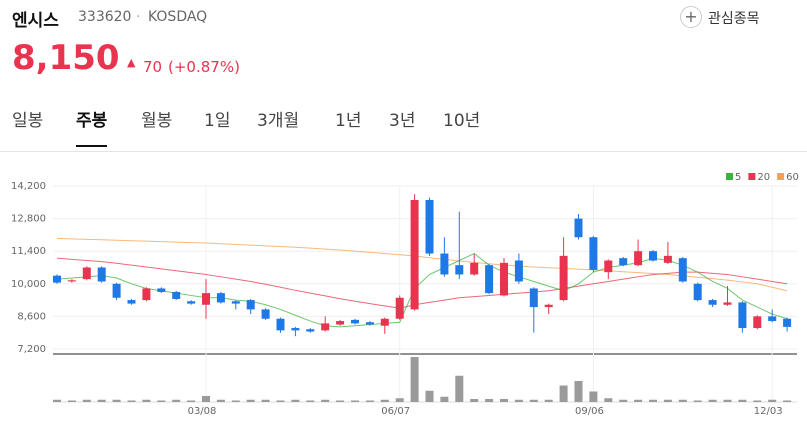  What do you see at coordinates (28, 121) in the screenshot?
I see `tab: 일봉` at bounding box center [28, 121].